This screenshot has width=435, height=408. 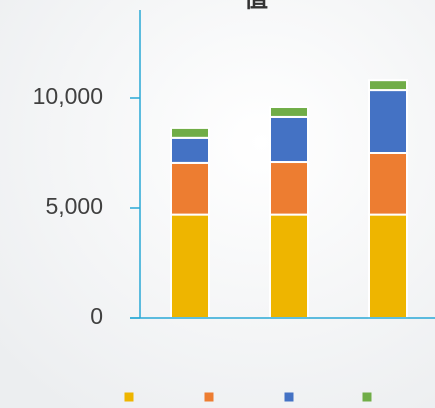 I want to click on y-tick-label: 10,000, so click(x=68, y=96).